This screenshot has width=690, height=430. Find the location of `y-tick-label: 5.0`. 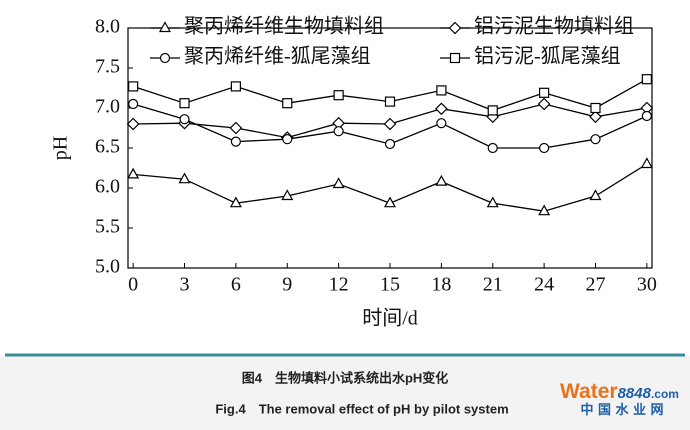

y-tick-label: 5.0 is located at coordinates (107, 267).